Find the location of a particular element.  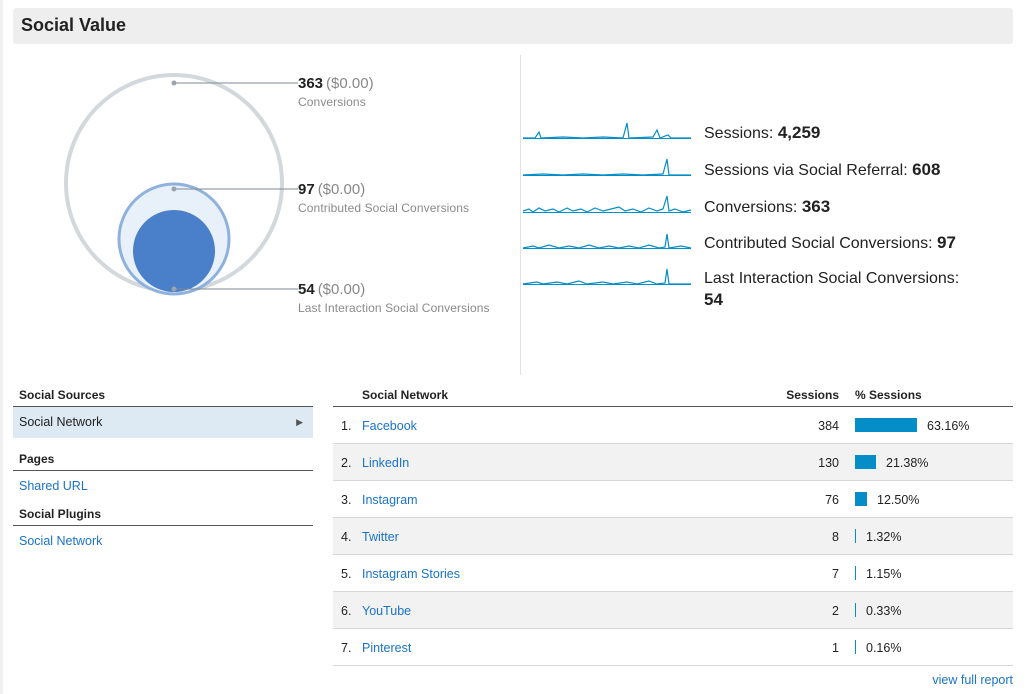

sparkline-social-referral: Sessions via Social Referral: 608 is located at coordinates (768, 170).